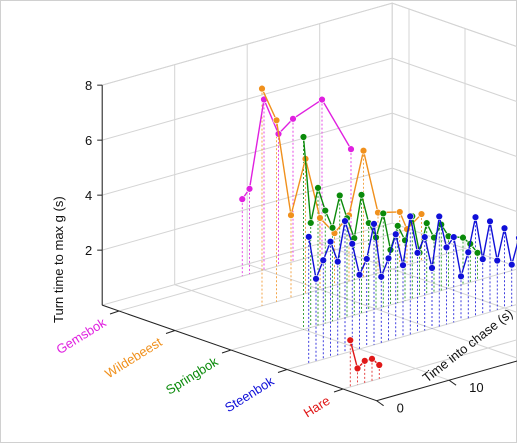 The image size is (517, 444). Describe the element at coordinates (88, 85) in the screenshot. I see `z-tick-label: 8` at that location.